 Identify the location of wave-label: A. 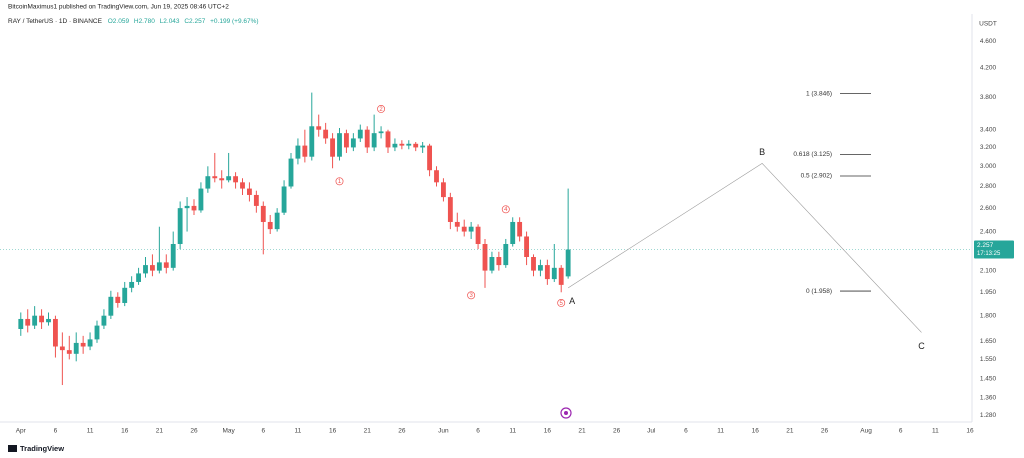
(572, 301).